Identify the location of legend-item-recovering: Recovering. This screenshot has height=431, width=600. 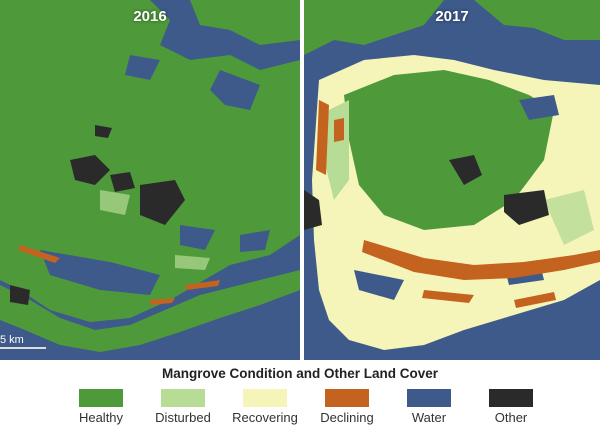
(265, 407).